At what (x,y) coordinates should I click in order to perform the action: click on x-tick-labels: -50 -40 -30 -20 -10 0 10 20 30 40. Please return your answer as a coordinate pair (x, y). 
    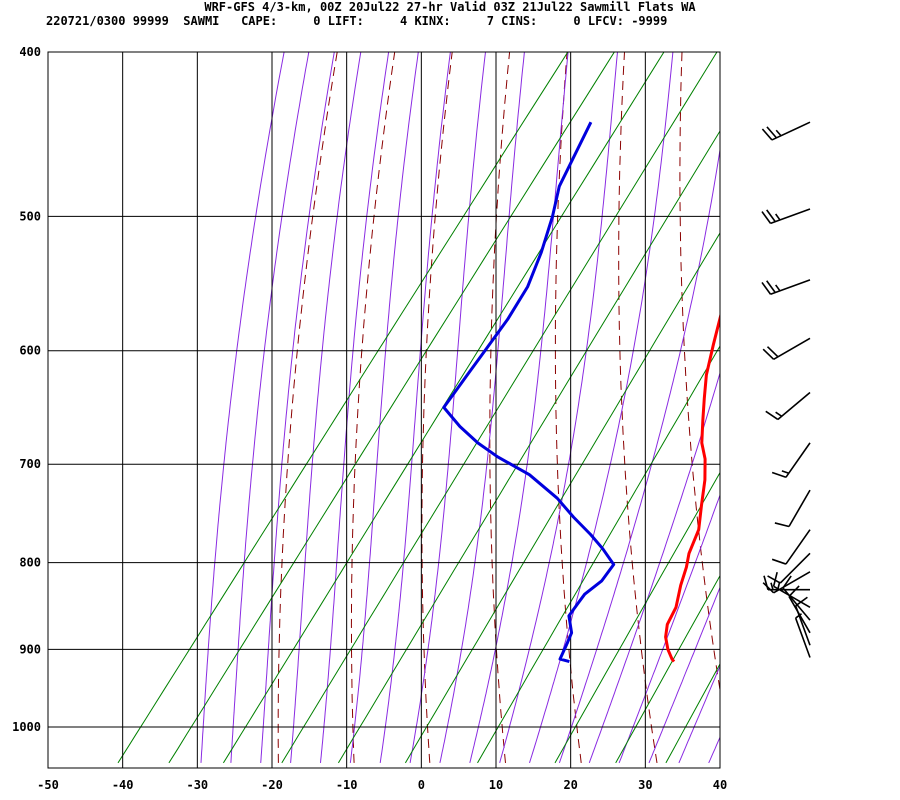
    Looking at the image, I should click on (382, 785).